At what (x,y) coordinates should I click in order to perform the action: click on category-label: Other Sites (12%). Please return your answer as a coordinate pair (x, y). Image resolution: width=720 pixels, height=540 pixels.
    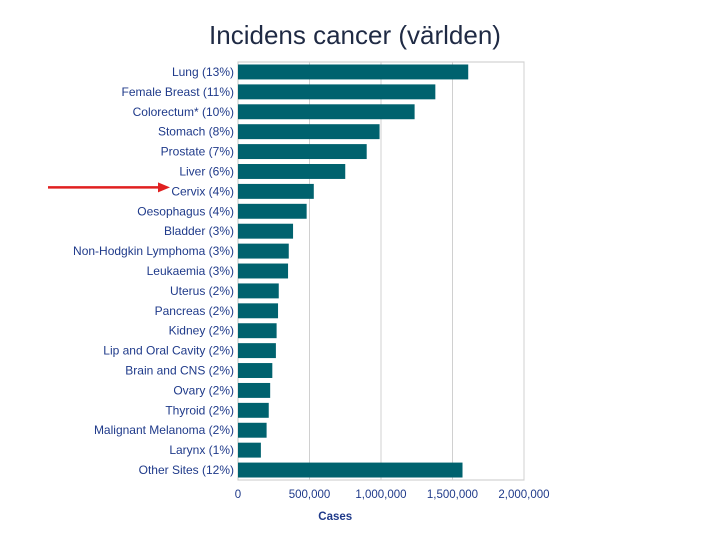
    Looking at the image, I should click on (186, 470).